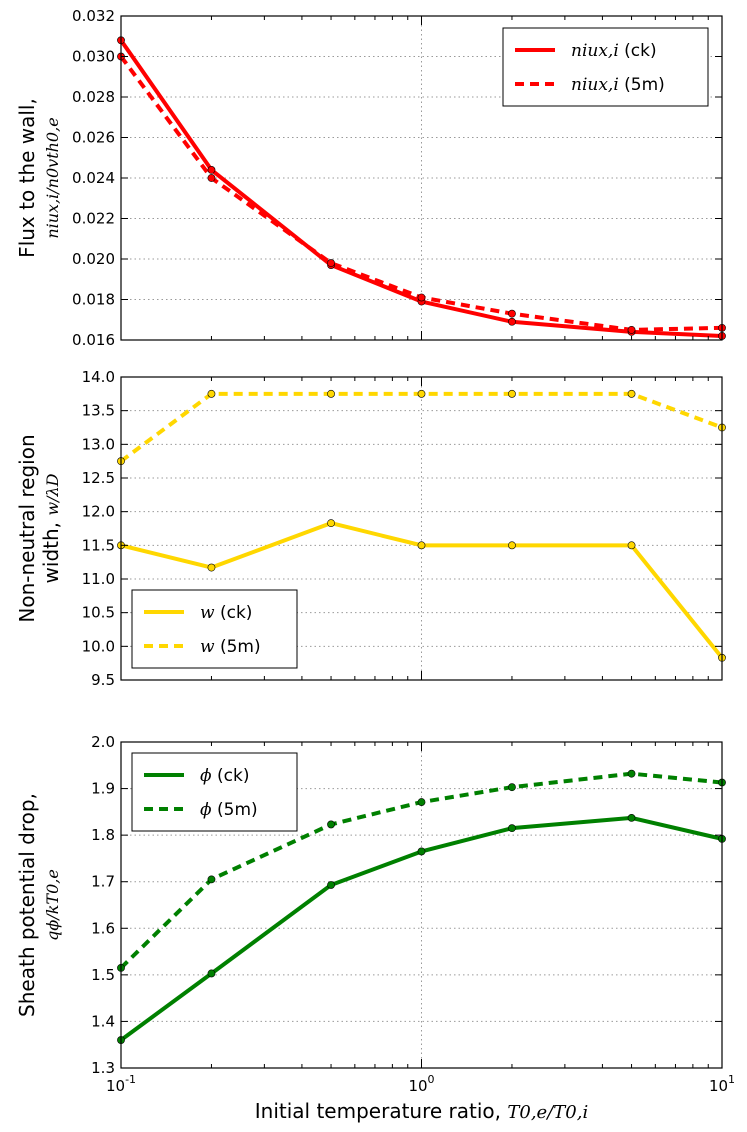 The image size is (747, 1132). I want to click on y-tick-label: 0.016, so click(93, 340).